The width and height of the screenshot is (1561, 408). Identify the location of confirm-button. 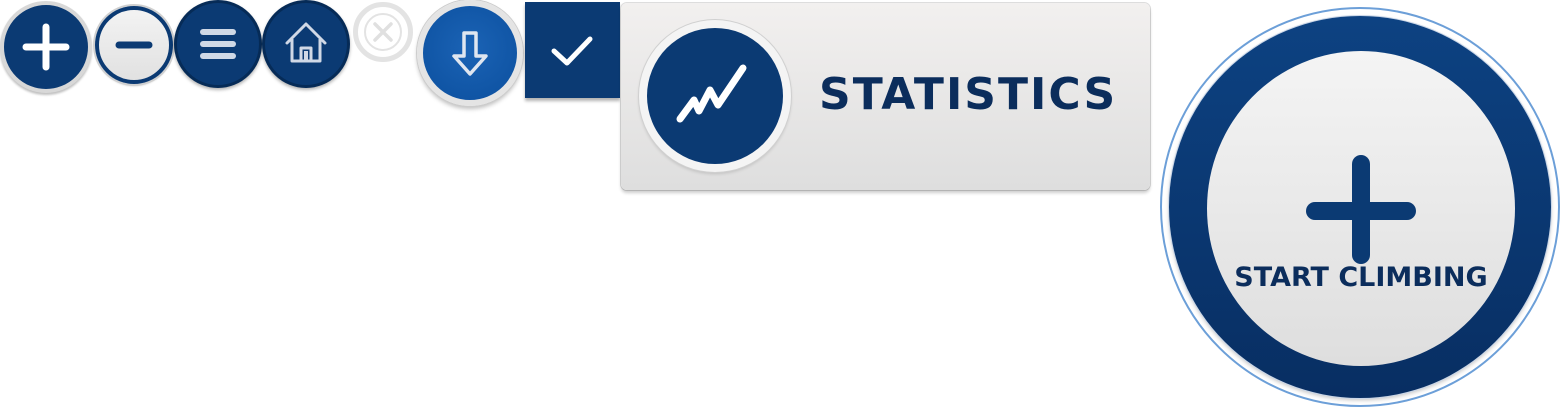
(572, 50).